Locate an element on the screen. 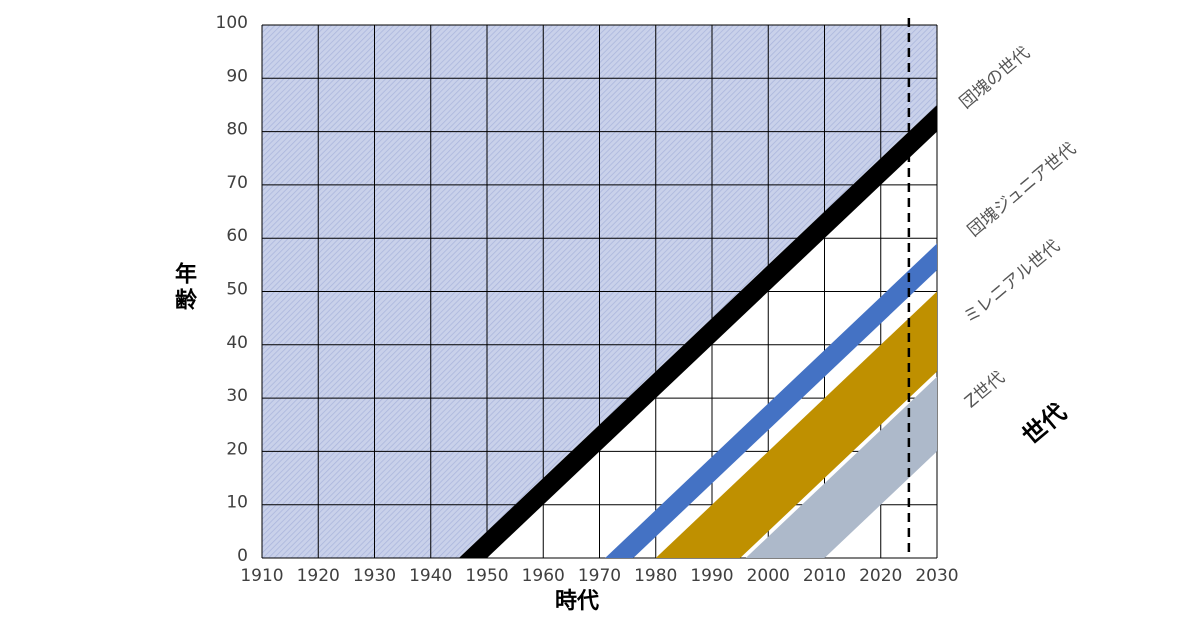 This screenshot has height=634, width=1200. x-tick-label: 1950 is located at coordinates (486, 576).